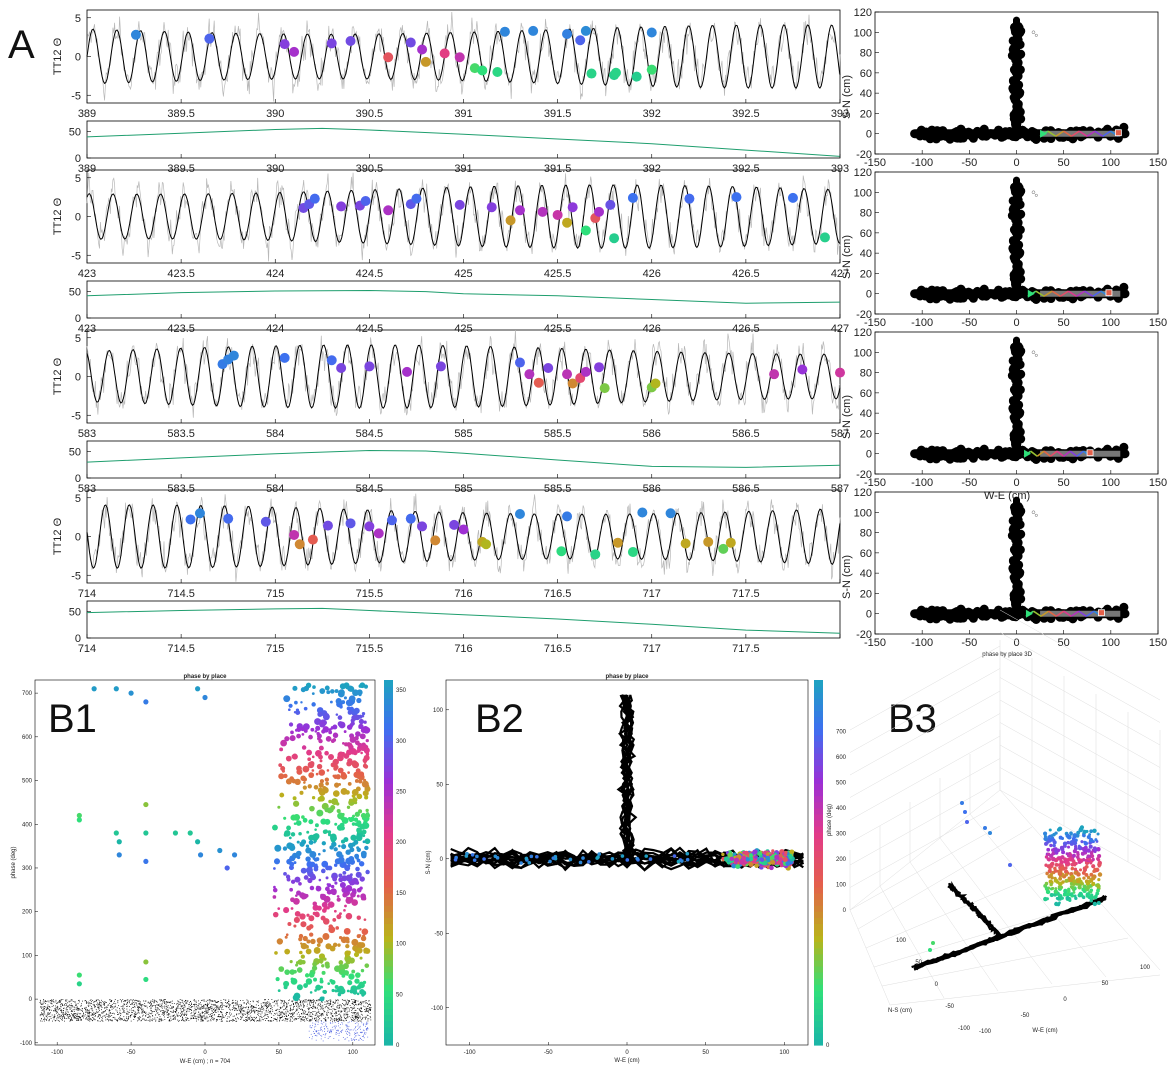 The image size is (1169, 1065). Describe the element at coordinates (198, 689) in the screenshot. I see `phase-point-sparse` at that location.